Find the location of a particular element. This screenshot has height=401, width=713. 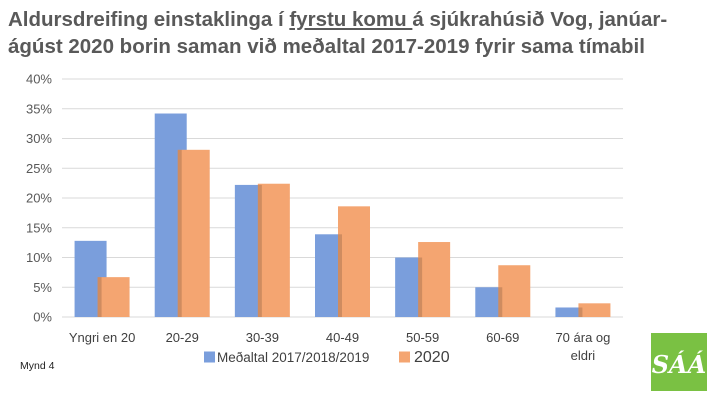

x-tick-label: 40-49 is located at coordinates (342, 337).